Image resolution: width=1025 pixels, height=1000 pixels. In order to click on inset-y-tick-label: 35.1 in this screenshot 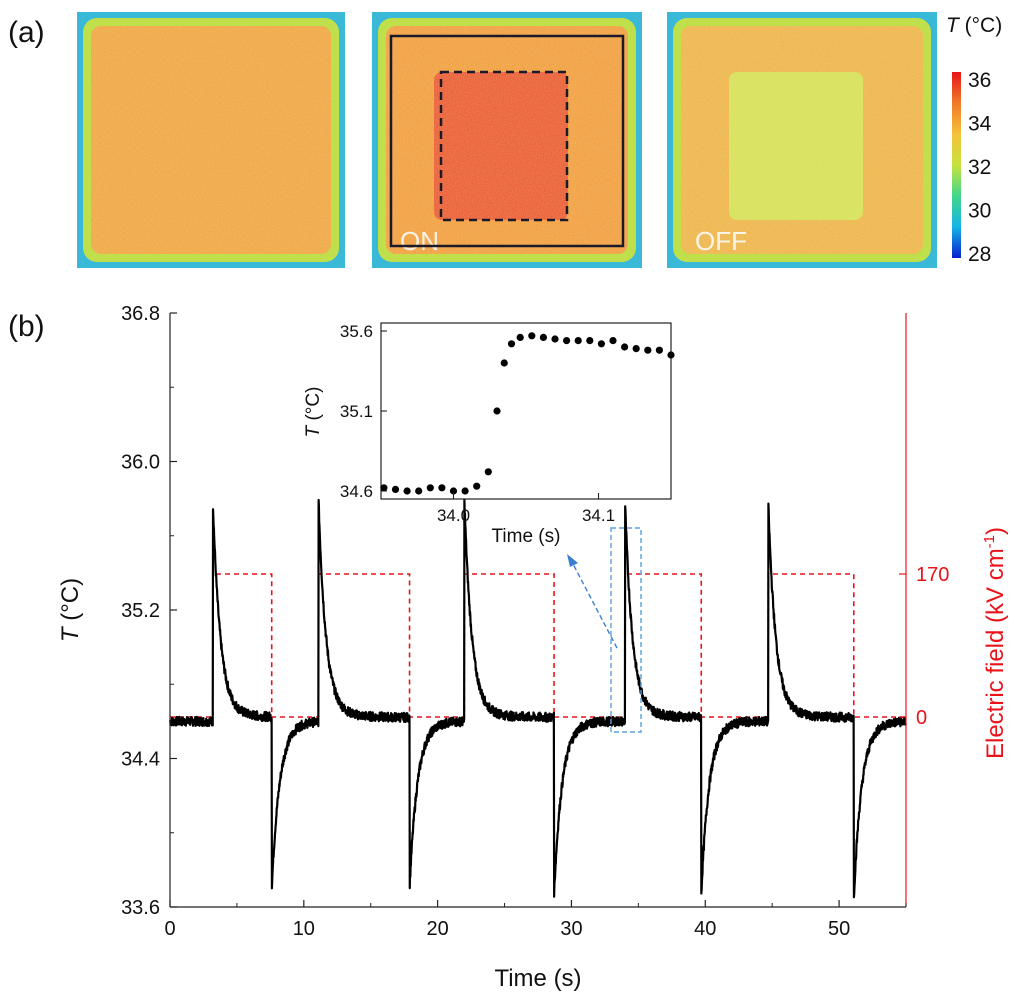, I will do `click(356, 411)`.